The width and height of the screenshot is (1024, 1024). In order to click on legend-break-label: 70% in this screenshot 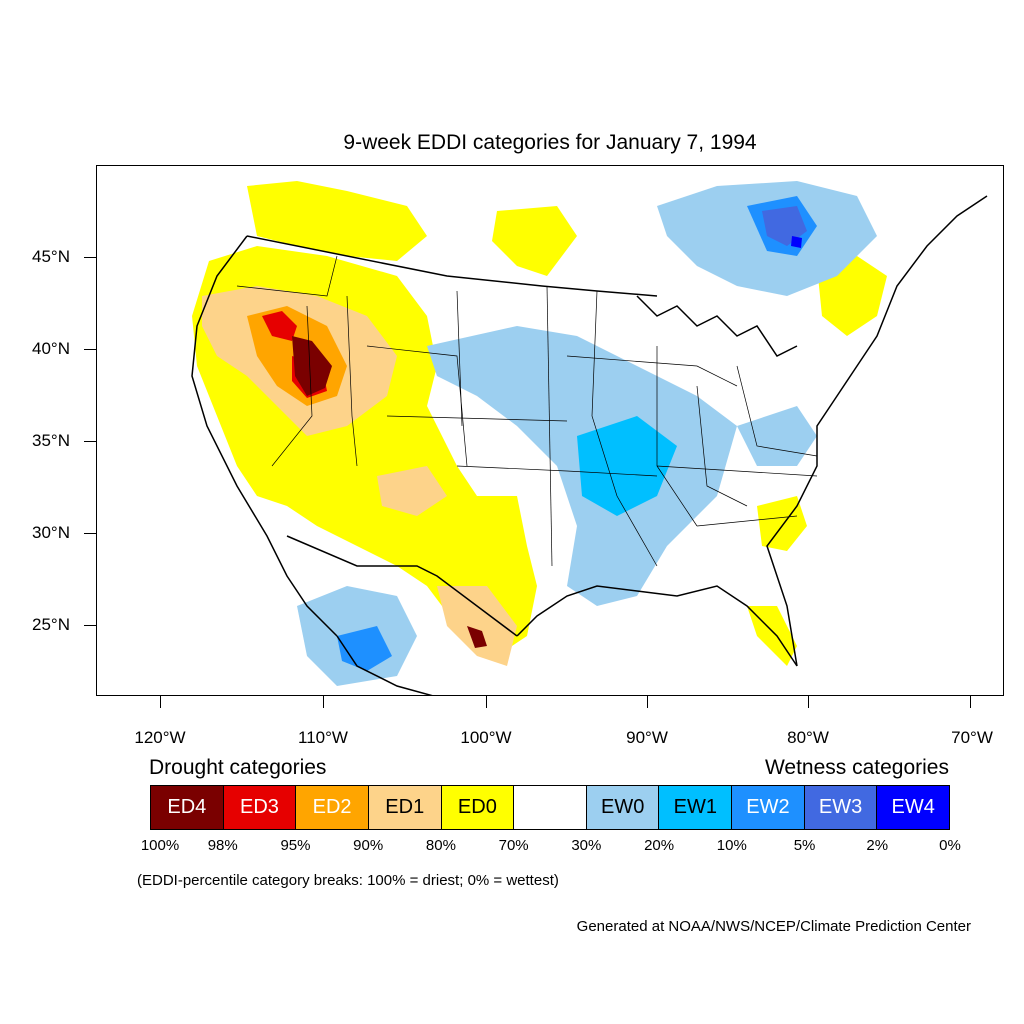, I will do `click(513, 845)`.